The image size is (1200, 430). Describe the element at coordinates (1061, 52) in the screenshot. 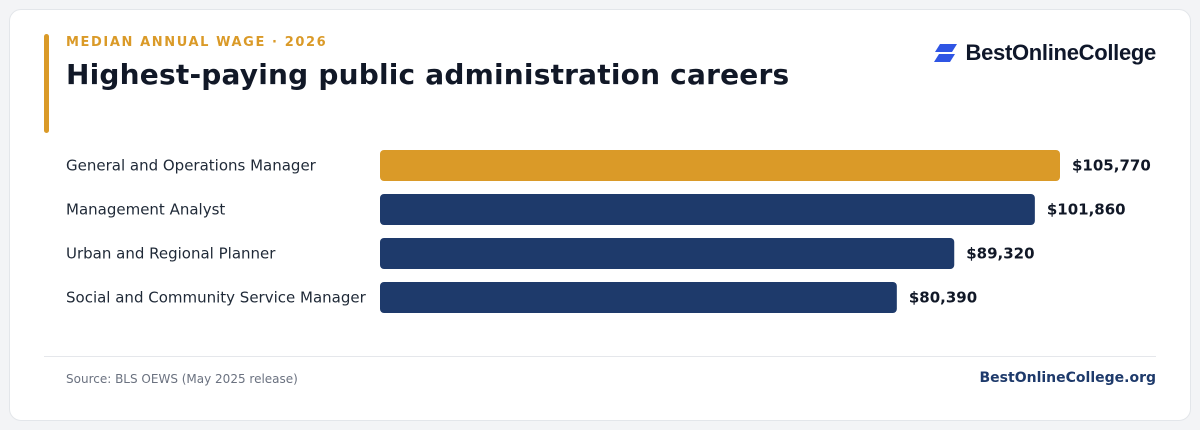

I see `brand-name: BestOnlineCollege` at that location.